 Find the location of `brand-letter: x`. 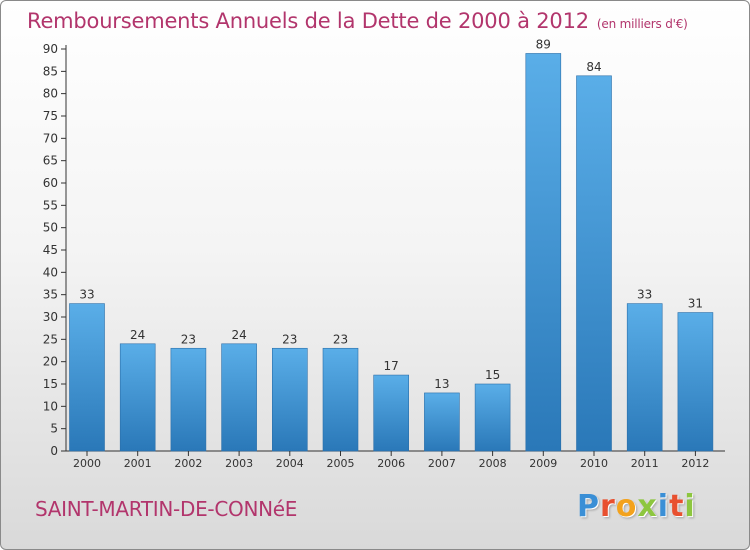

brand-letter: x is located at coordinates (647, 506).